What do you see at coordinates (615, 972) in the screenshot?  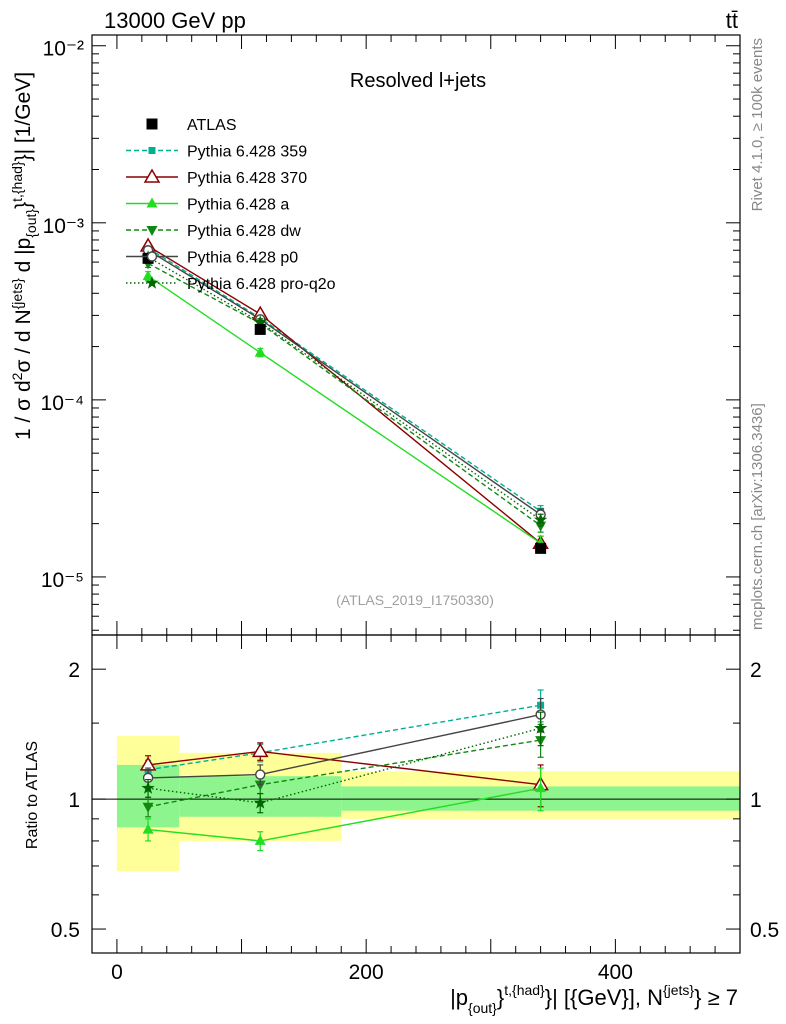 I see `x-tick-label: 400` at bounding box center [615, 972].